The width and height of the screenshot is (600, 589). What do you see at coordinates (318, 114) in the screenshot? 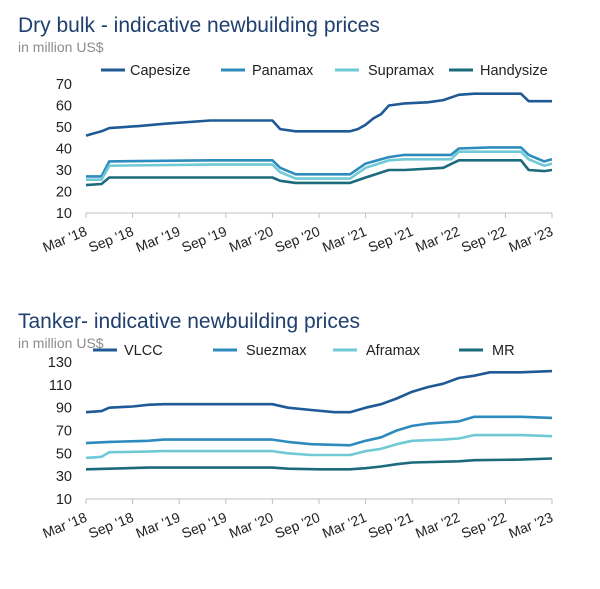
I see `series-line-capesize` at bounding box center [318, 114].